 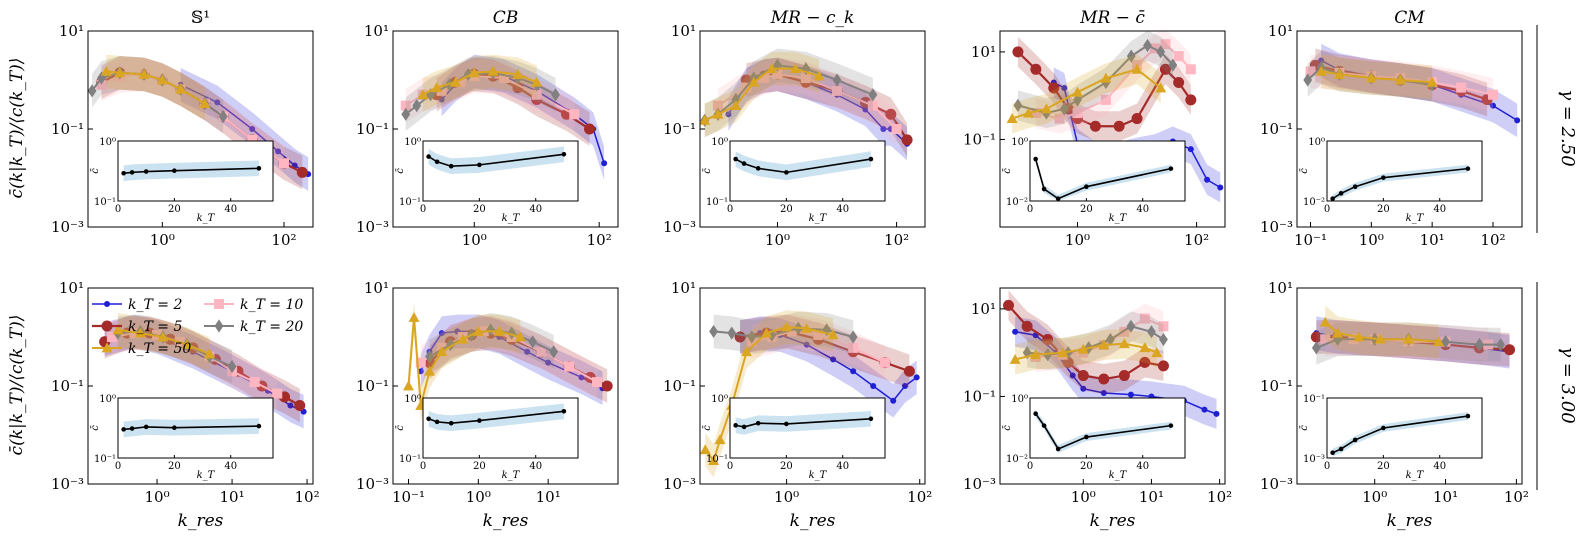 What do you see at coordinates (408, 497) in the screenshot?
I see `x-tick-label: 10⁻¹` at bounding box center [408, 497].